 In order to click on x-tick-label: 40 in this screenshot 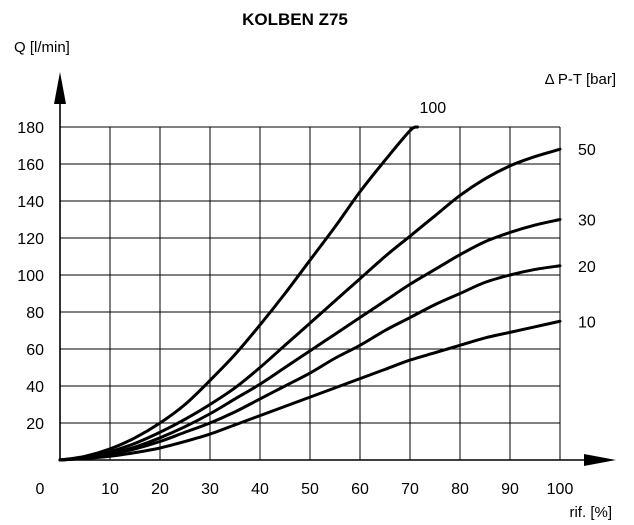, I will do `click(260, 489)`.